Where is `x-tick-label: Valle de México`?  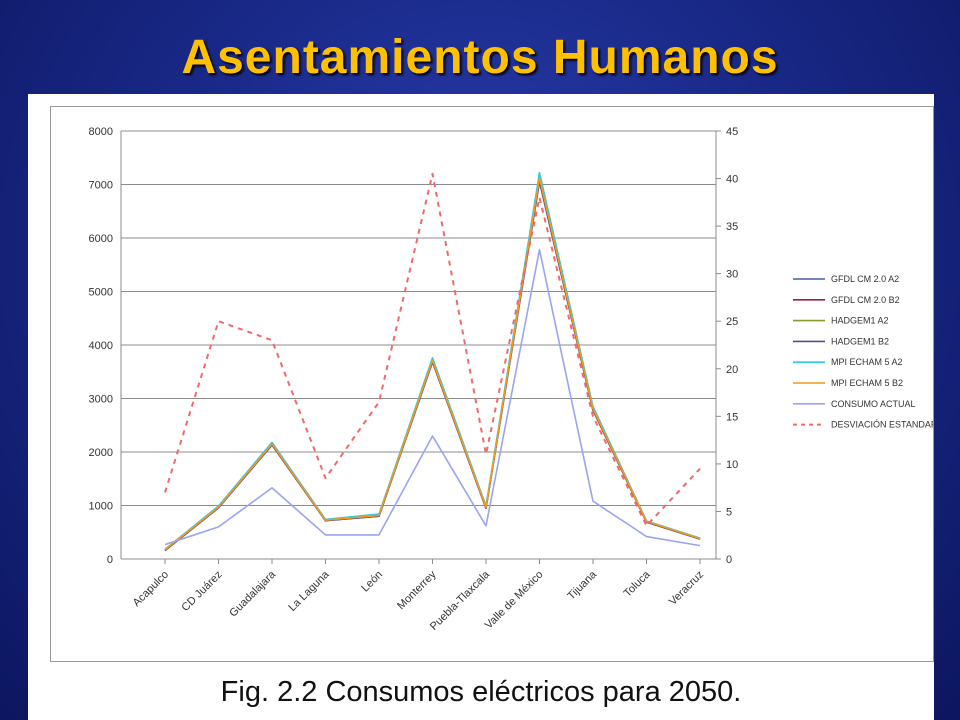
x-tick-label: Valle de México is located at coordinates (514, 600).